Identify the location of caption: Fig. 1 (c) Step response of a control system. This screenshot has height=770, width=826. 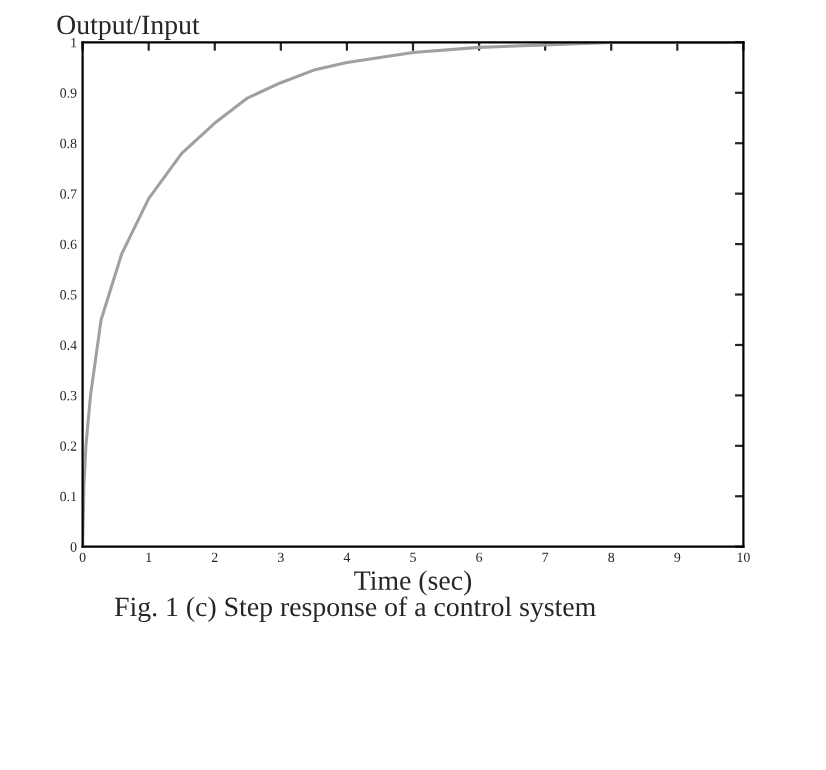
(355, 609).